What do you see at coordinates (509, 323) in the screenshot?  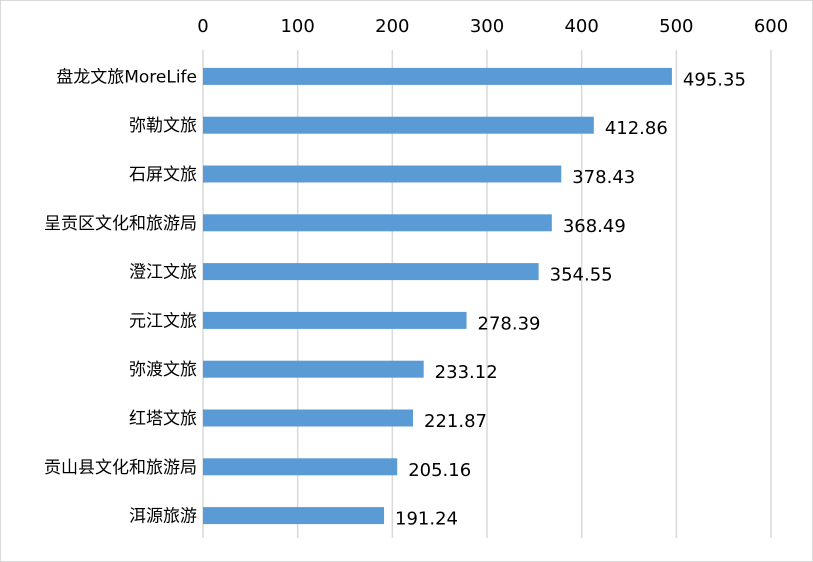 I see `data-label-6: 278.39` at bounding box center [509, 323].